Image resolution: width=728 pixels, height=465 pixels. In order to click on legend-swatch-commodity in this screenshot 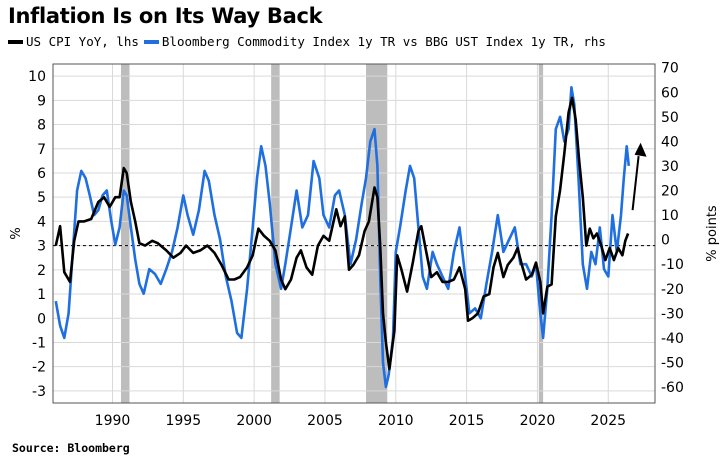, I will do `click(151, 41)`.